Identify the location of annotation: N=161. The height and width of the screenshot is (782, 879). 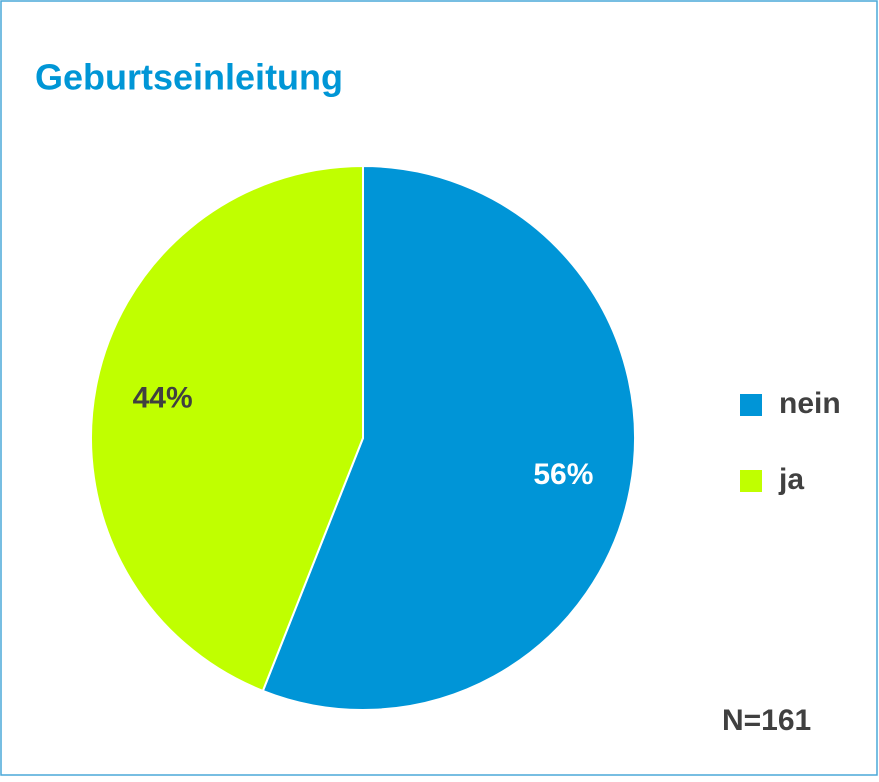
(766, 720).